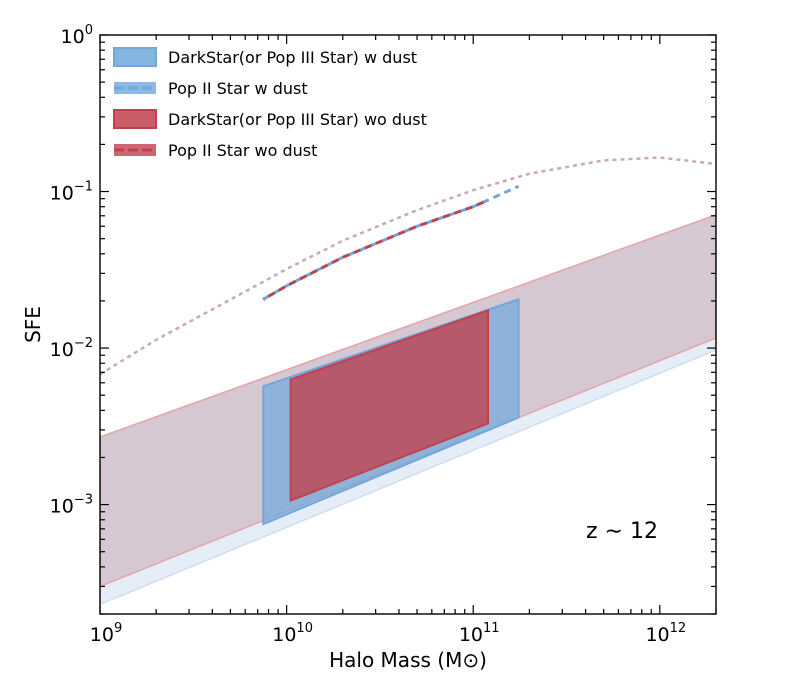  I want to click on y-tick-label: 10⁰, so click(77, 35).